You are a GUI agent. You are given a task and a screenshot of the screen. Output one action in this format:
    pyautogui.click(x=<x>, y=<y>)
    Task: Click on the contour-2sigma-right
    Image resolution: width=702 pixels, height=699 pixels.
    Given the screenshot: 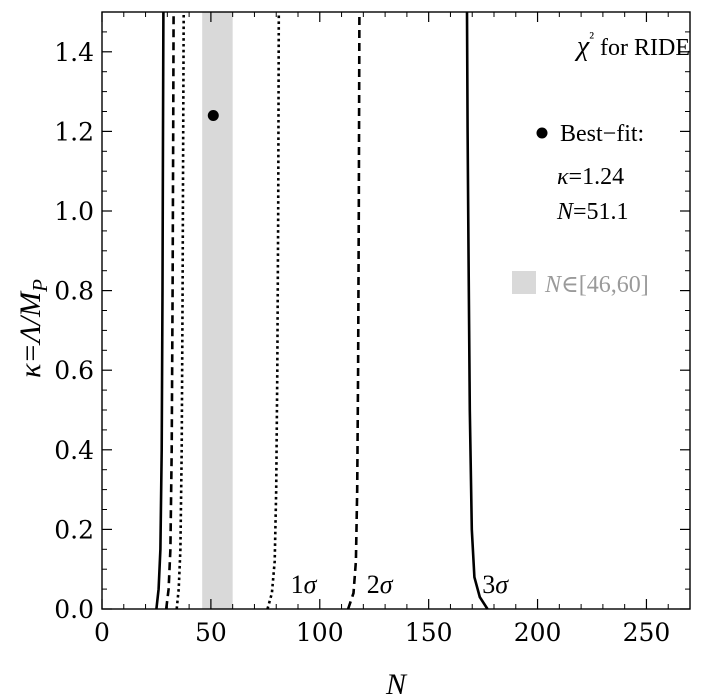 What is the action you would take?
    pyautogui.click(x=353, y=310)
    